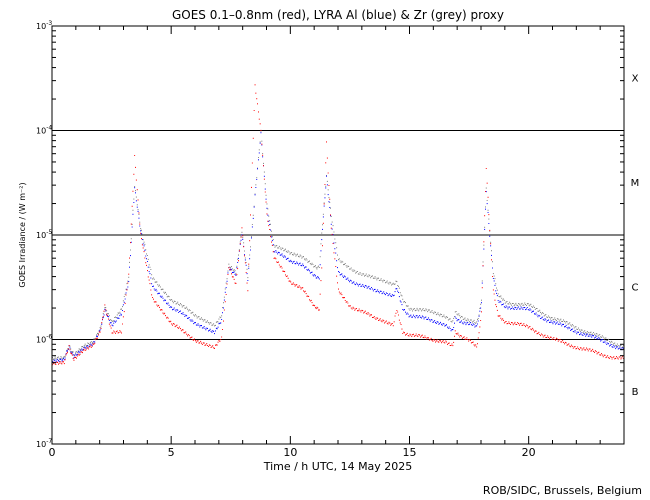  I want to click on y-tick-label: 10⁻⁵, so click(44, 234).